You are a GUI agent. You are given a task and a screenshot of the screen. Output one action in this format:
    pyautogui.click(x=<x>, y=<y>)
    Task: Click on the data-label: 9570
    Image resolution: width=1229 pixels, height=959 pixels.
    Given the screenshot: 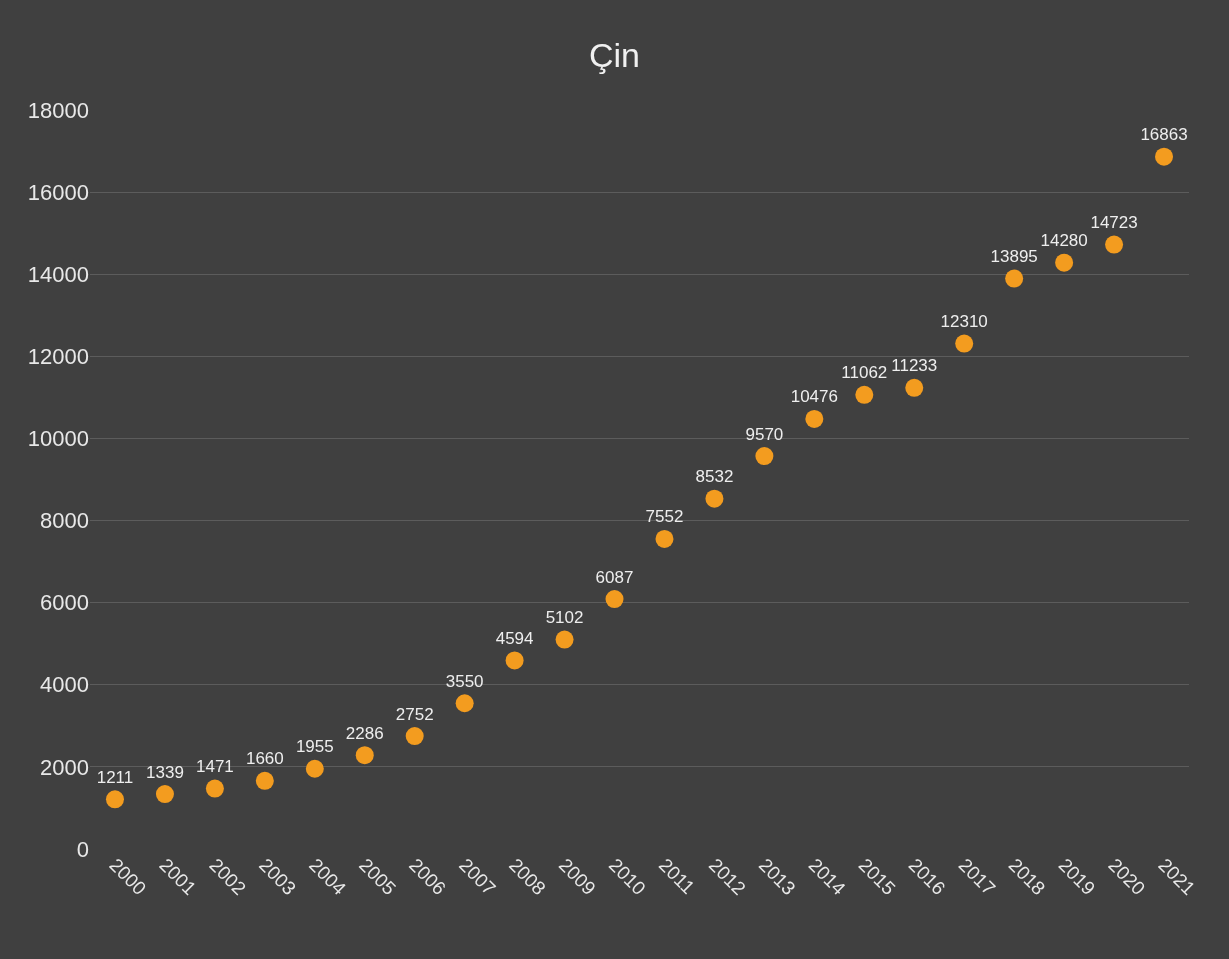 What is the action you would take?
    pyautogui.click(x=764, y=434)
    